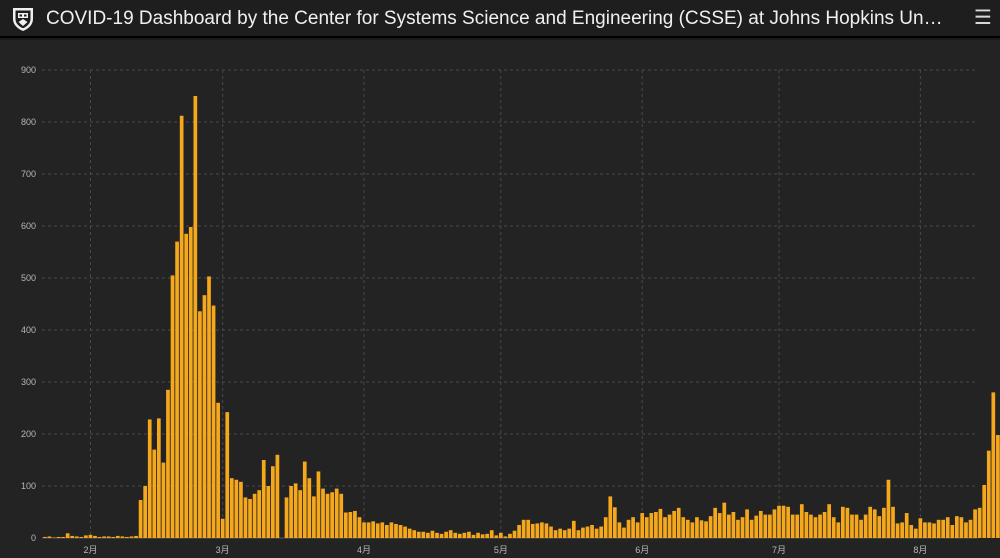 The image size is (1000, 558). Describe the element at coordinates (28, 122) in the screenshot. I see `y-tick-label: 800` at that location.